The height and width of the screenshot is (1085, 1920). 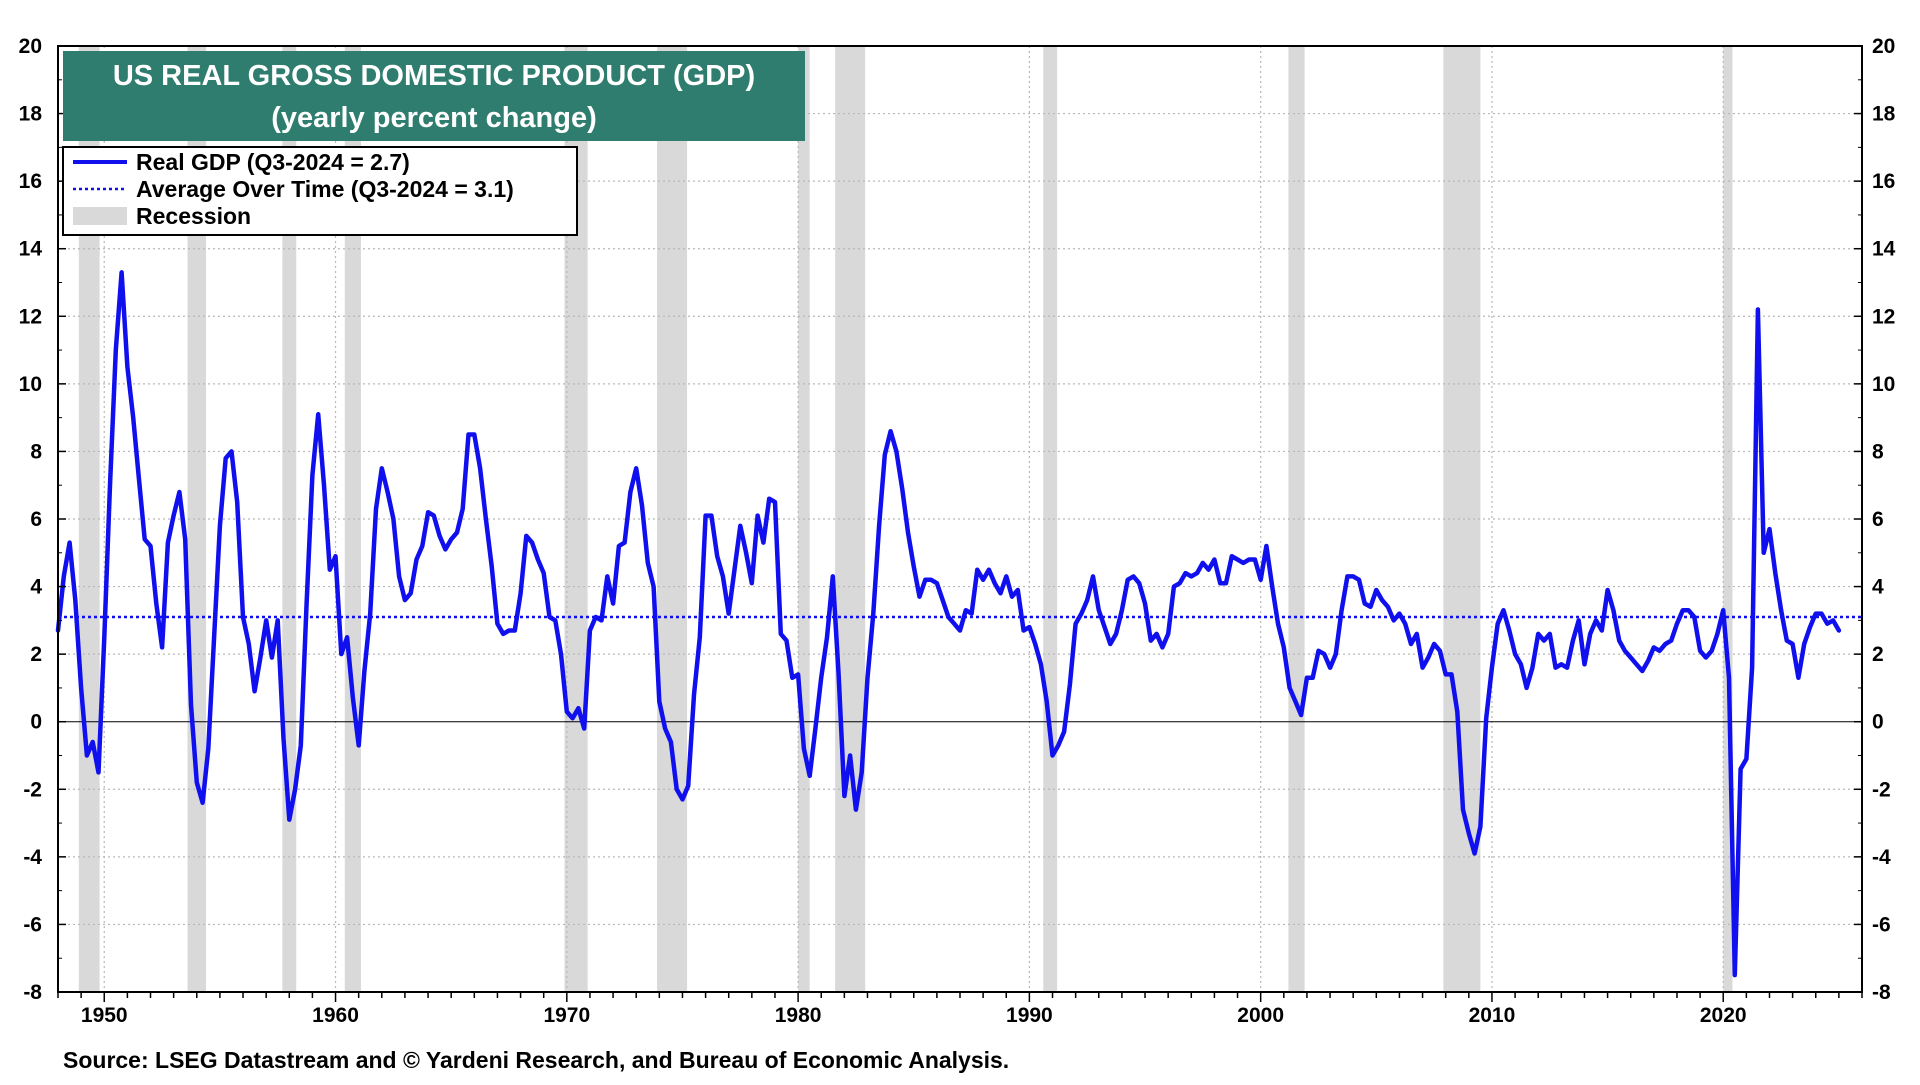 I want to click on y-tick-label-left: 18, so click(x=31, y=114).